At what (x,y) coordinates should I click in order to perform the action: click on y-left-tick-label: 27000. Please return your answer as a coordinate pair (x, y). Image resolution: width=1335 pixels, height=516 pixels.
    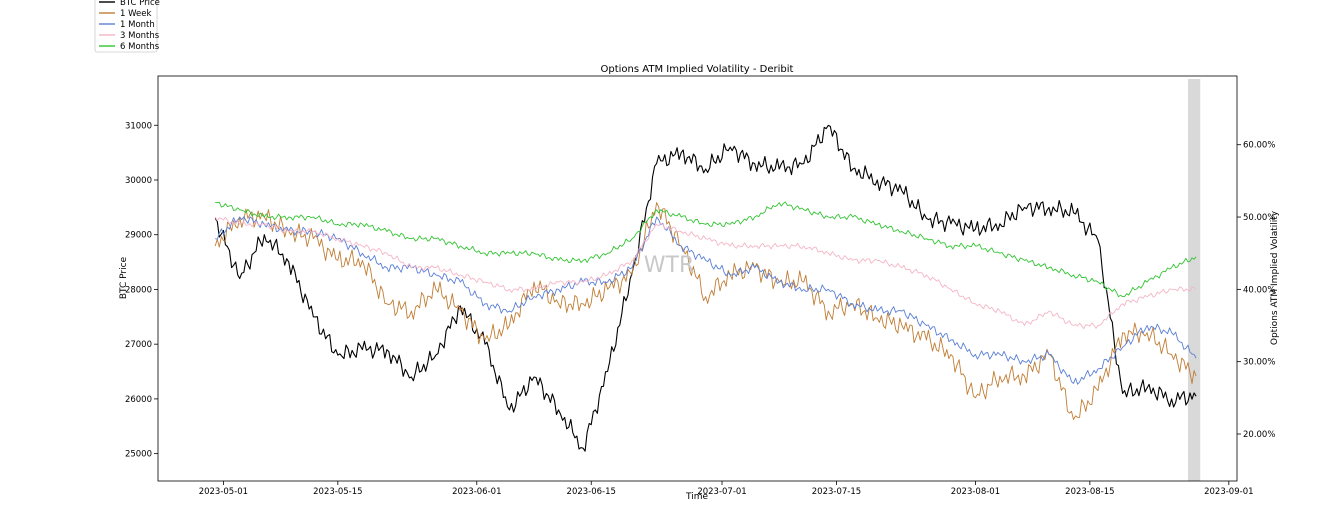
    Looking at the image, I should click on (138, 345).